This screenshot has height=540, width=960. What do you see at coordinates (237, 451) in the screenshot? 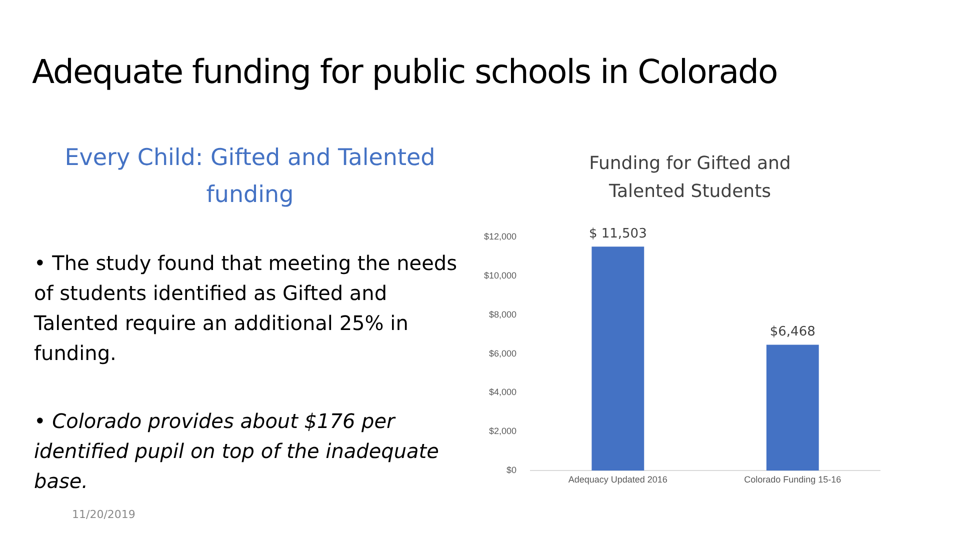
I see `text: • Colorado provides about $176 per identified pupil on top of the inadequate base.` at bounding box center [237, 451].